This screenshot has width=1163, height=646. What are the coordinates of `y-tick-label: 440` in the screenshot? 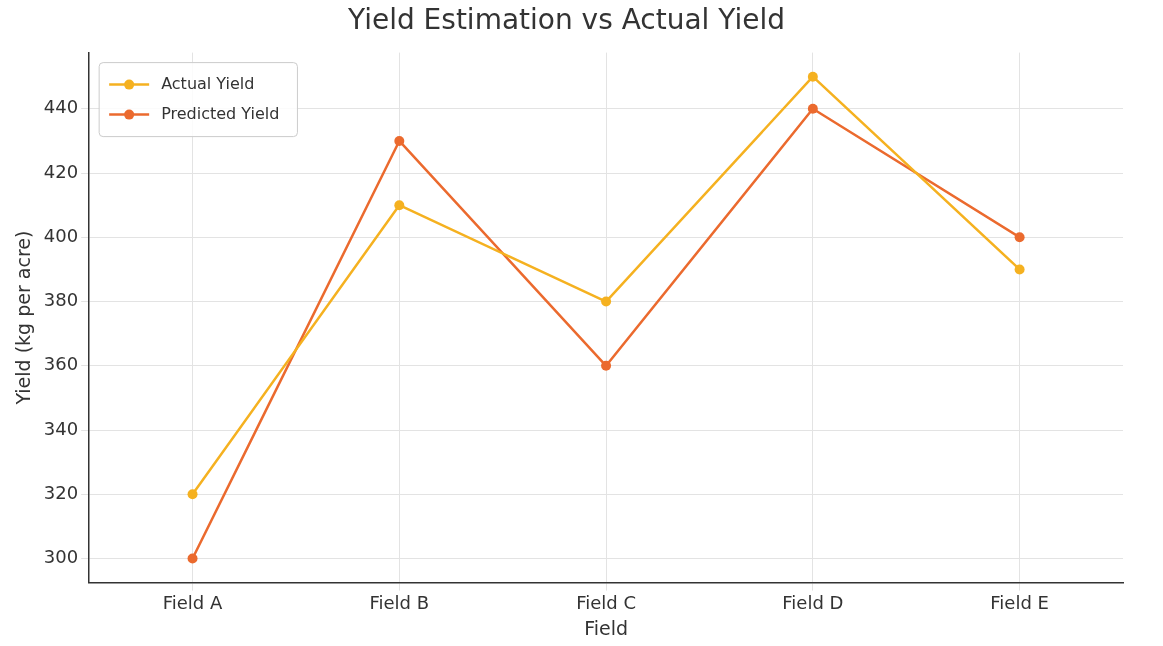 It's located at (61, 107).